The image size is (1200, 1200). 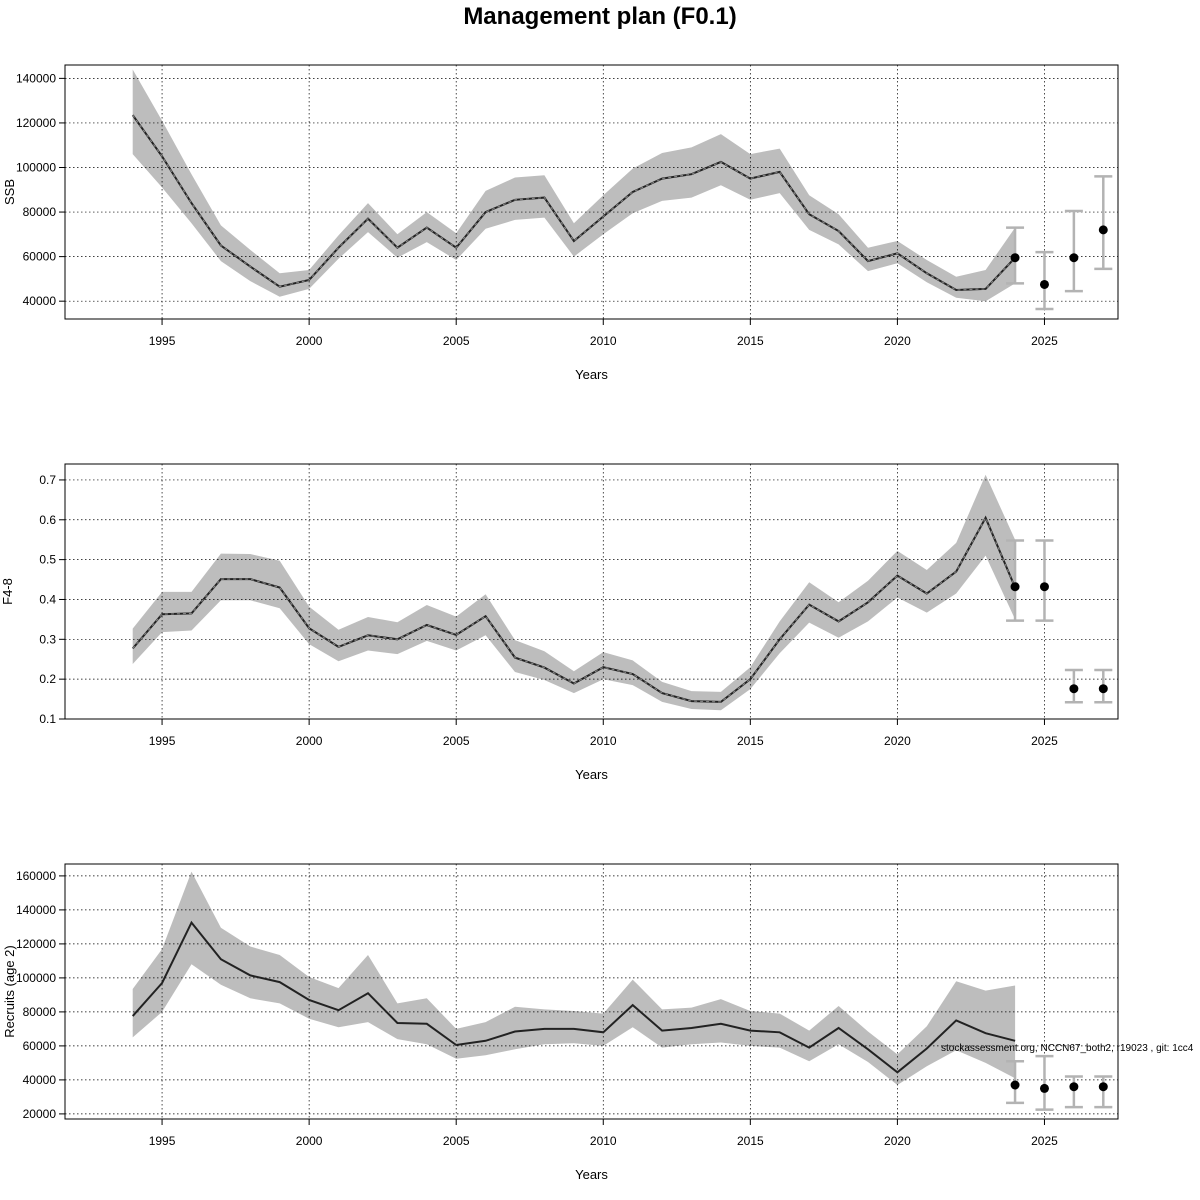 What do you see at coordinates (47, 560) in the screenshot?
I see `y-tick-label: 0.5` at bounding box center [47, 560].